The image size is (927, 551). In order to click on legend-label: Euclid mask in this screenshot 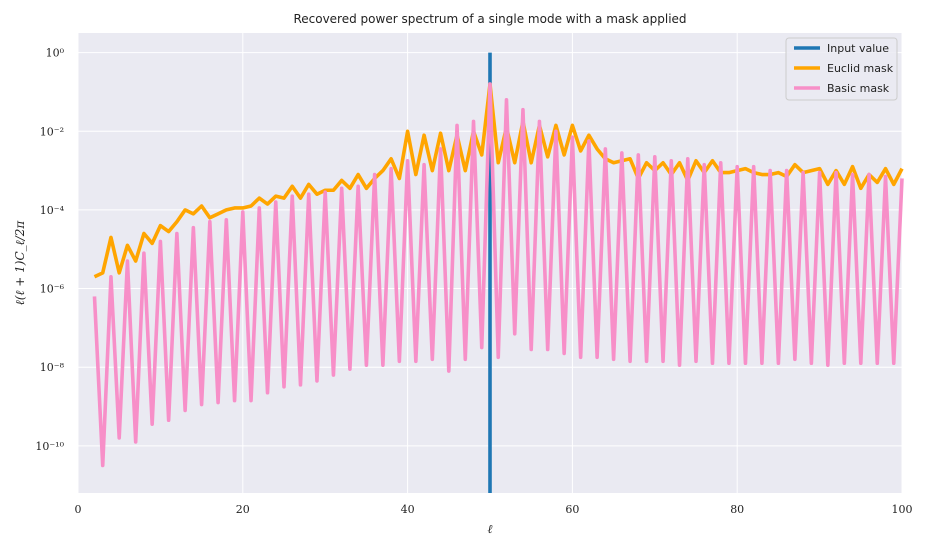, I will do `click(860, 68)`.